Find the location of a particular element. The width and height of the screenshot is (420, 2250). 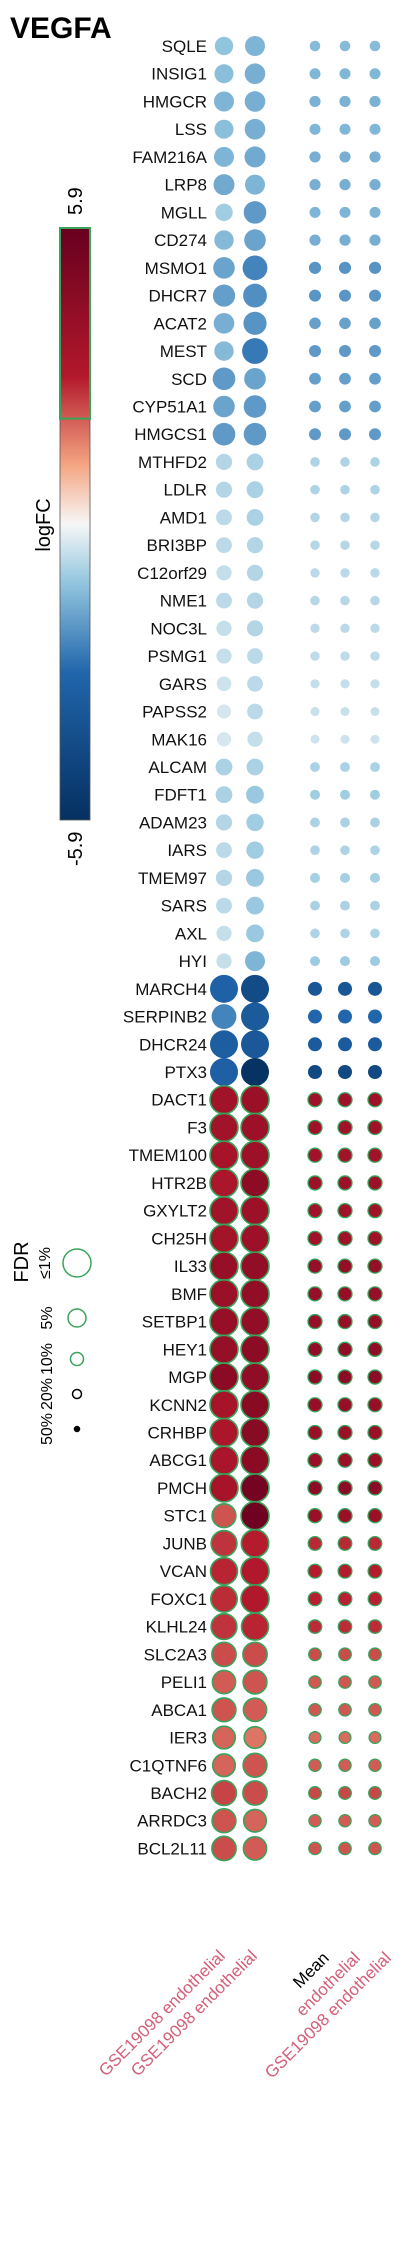

gene-label: PTX3 is located at coordinates (185, 1072).